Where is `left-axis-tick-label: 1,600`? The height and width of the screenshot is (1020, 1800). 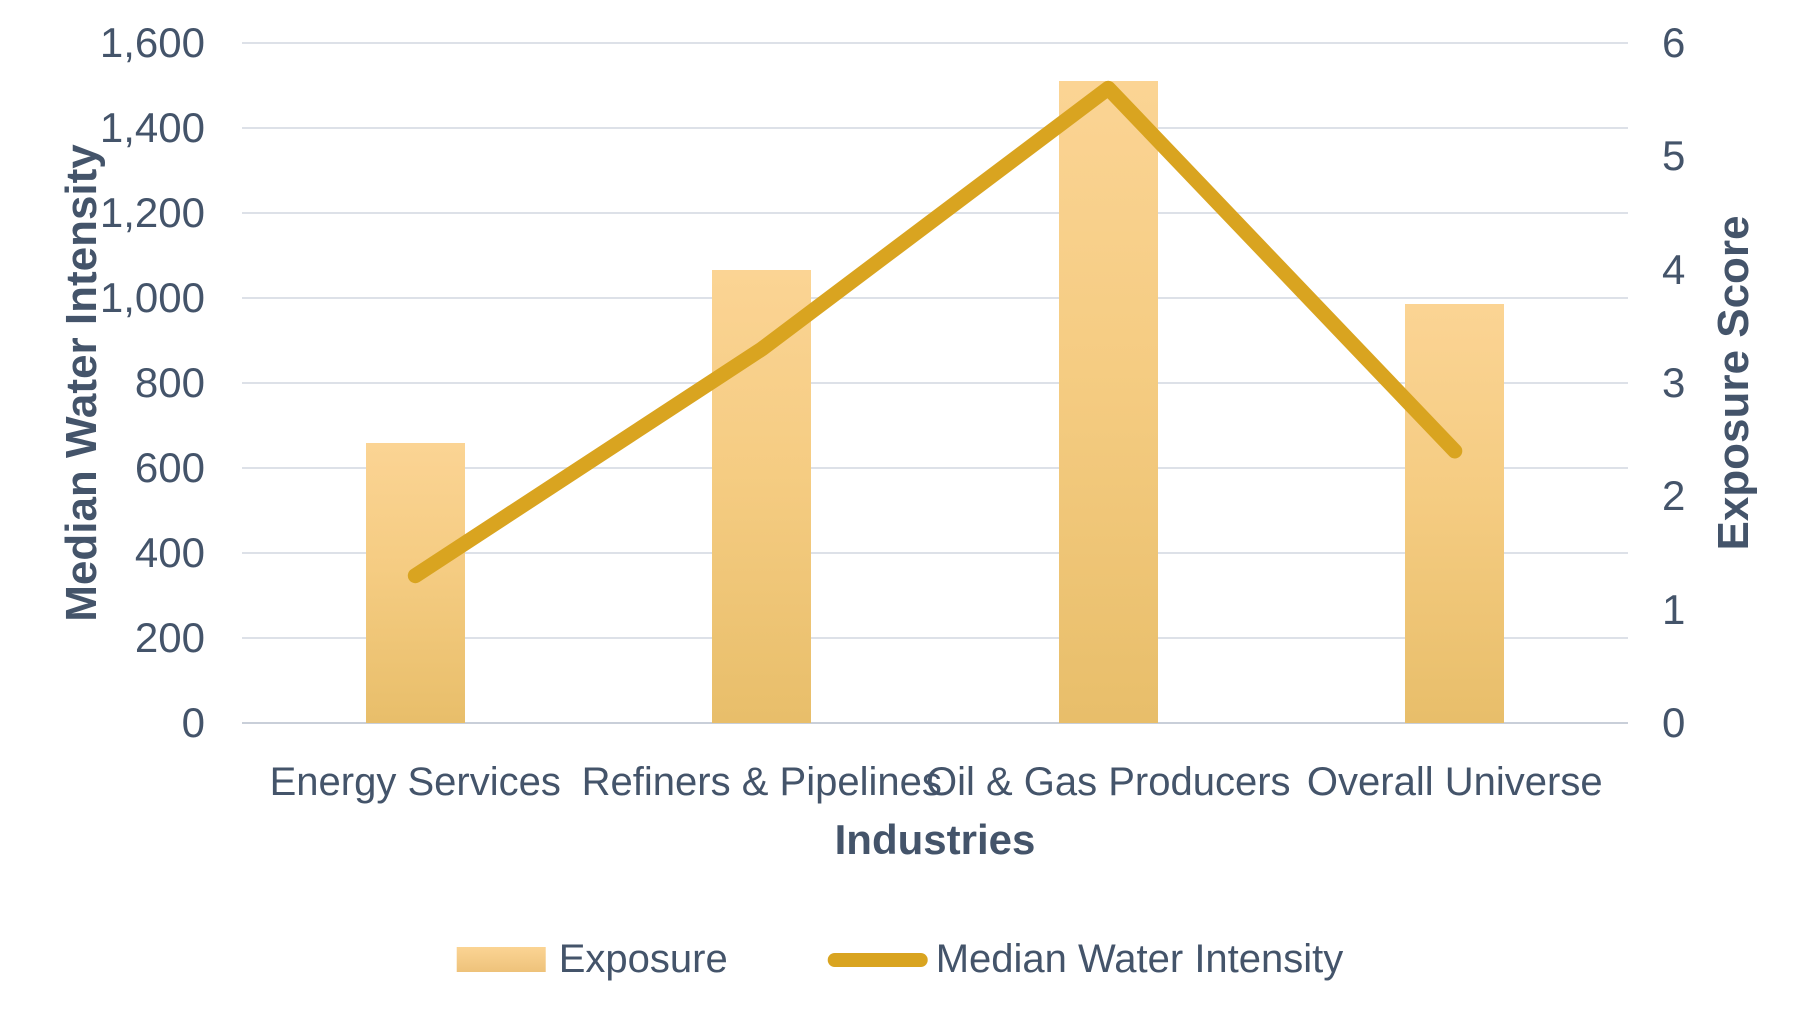
left-axis-tick-label: 1,600 is located at coordinates (152, 42).